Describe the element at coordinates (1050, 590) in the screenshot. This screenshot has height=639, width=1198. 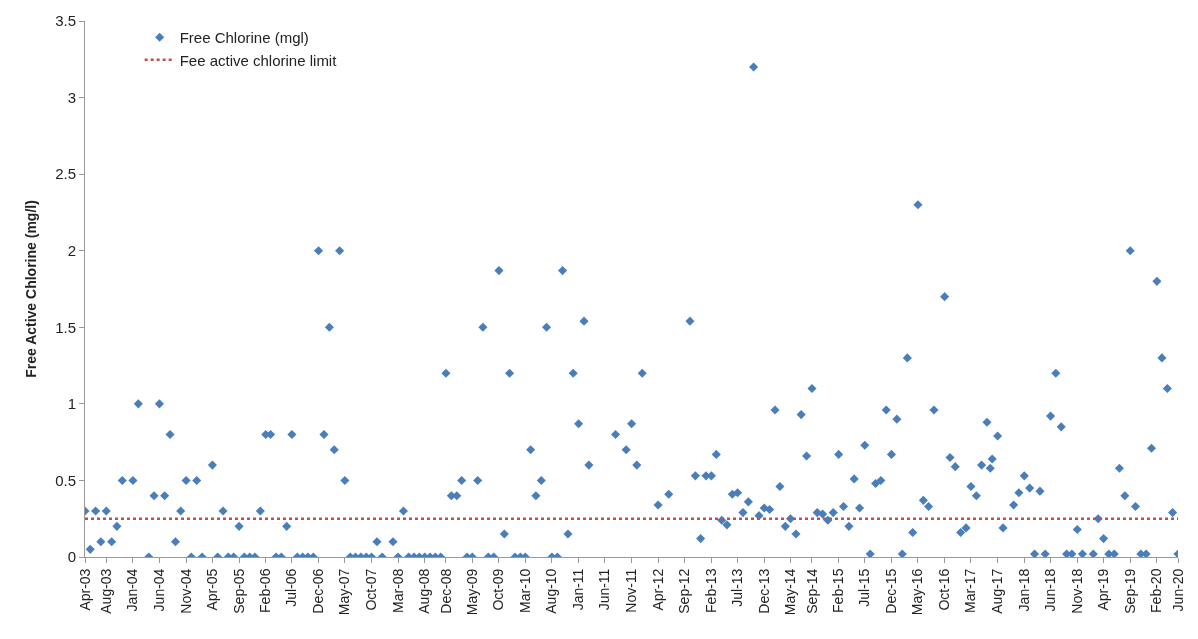
I see `x-tick-label: Jun-18` at that location.